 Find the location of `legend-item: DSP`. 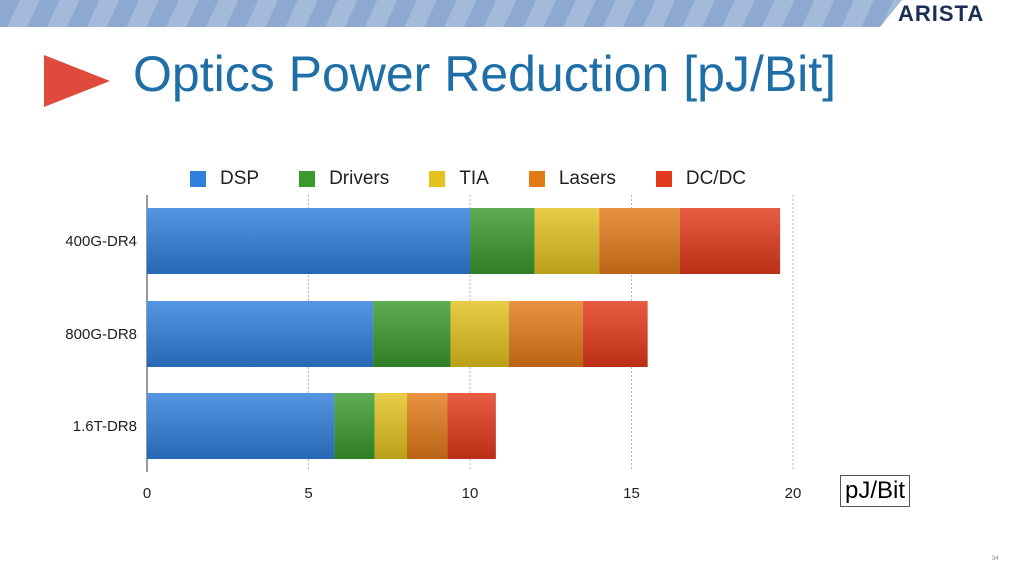

legend-item: DSP is located at coordinates (224, 179).